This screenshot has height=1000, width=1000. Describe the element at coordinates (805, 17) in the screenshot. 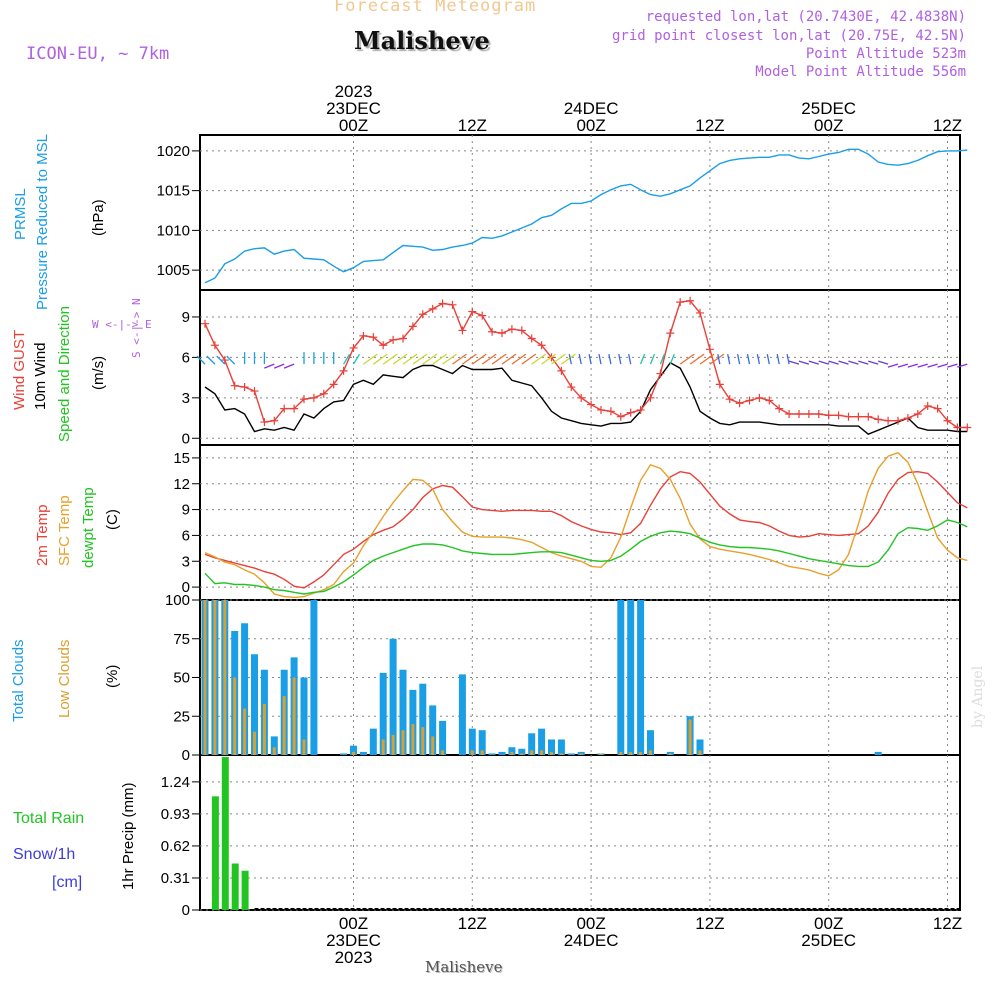

I see `requested-coords: requested lon,lat (20.7430E, 42.4838N)` at that location.